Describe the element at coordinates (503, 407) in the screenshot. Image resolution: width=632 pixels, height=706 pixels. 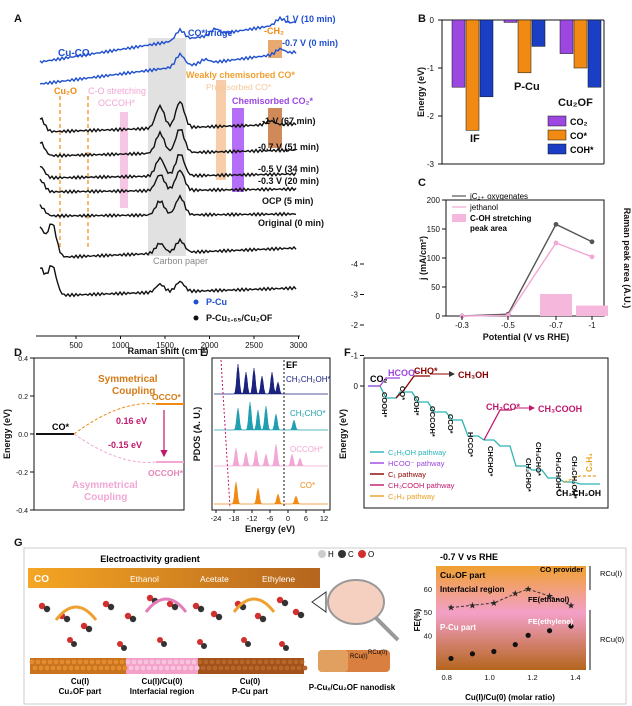
I see `f-ch2co: CH₂CO*` at that location.